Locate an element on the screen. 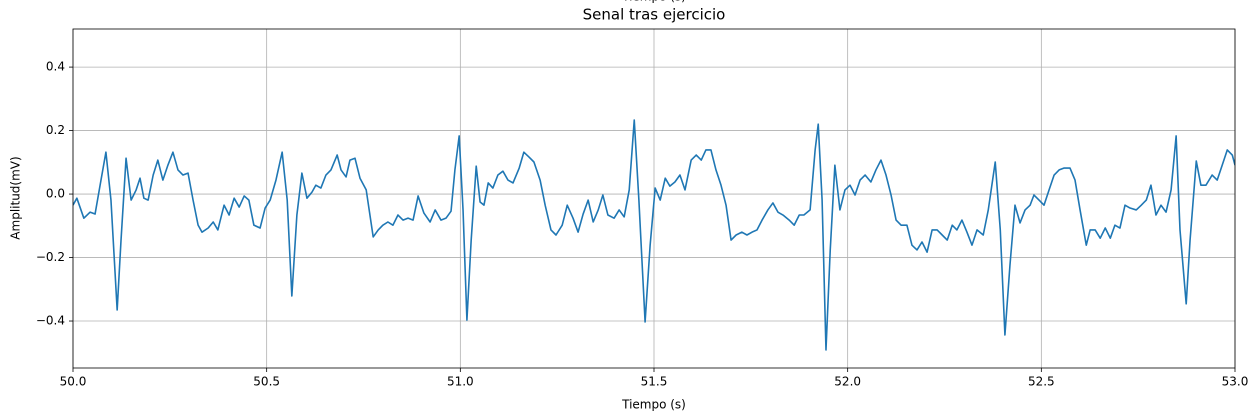  y-axis-label: Amplitud(mV) is located at coordinates (16, 197).